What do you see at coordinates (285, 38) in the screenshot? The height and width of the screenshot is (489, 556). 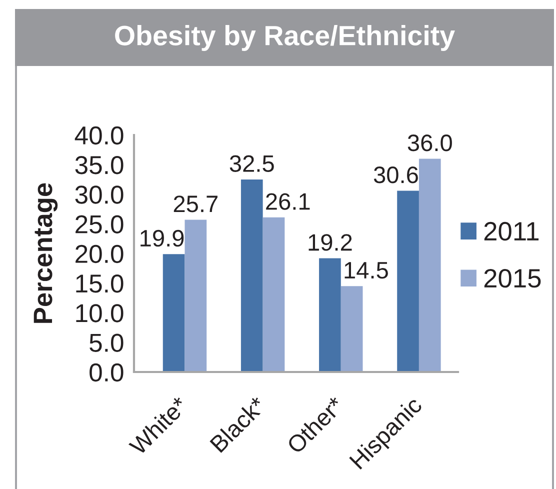 I see `chart-title: Obesity by Race/Ethnicity` at bounding box center [285, 38].